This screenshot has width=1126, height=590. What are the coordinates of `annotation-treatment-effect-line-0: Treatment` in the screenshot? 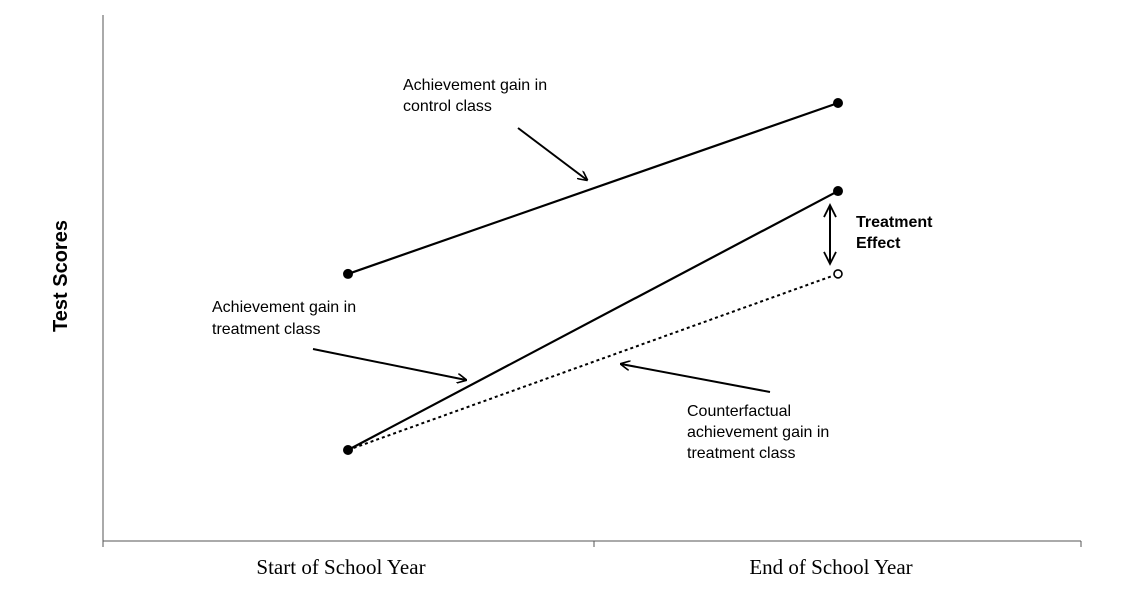 It's located at (894, 222).